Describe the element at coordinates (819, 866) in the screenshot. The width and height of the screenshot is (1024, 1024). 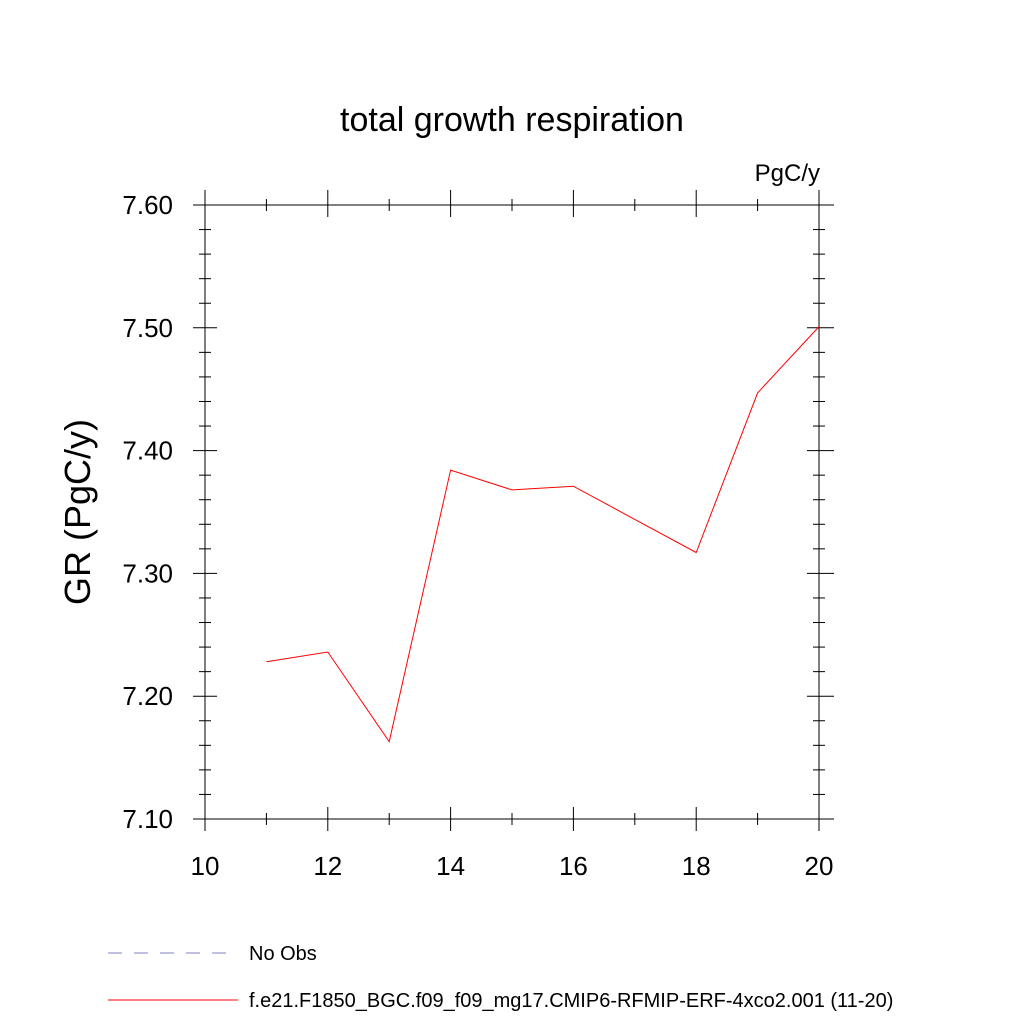
I see `x-tick-label: 20` at that location.